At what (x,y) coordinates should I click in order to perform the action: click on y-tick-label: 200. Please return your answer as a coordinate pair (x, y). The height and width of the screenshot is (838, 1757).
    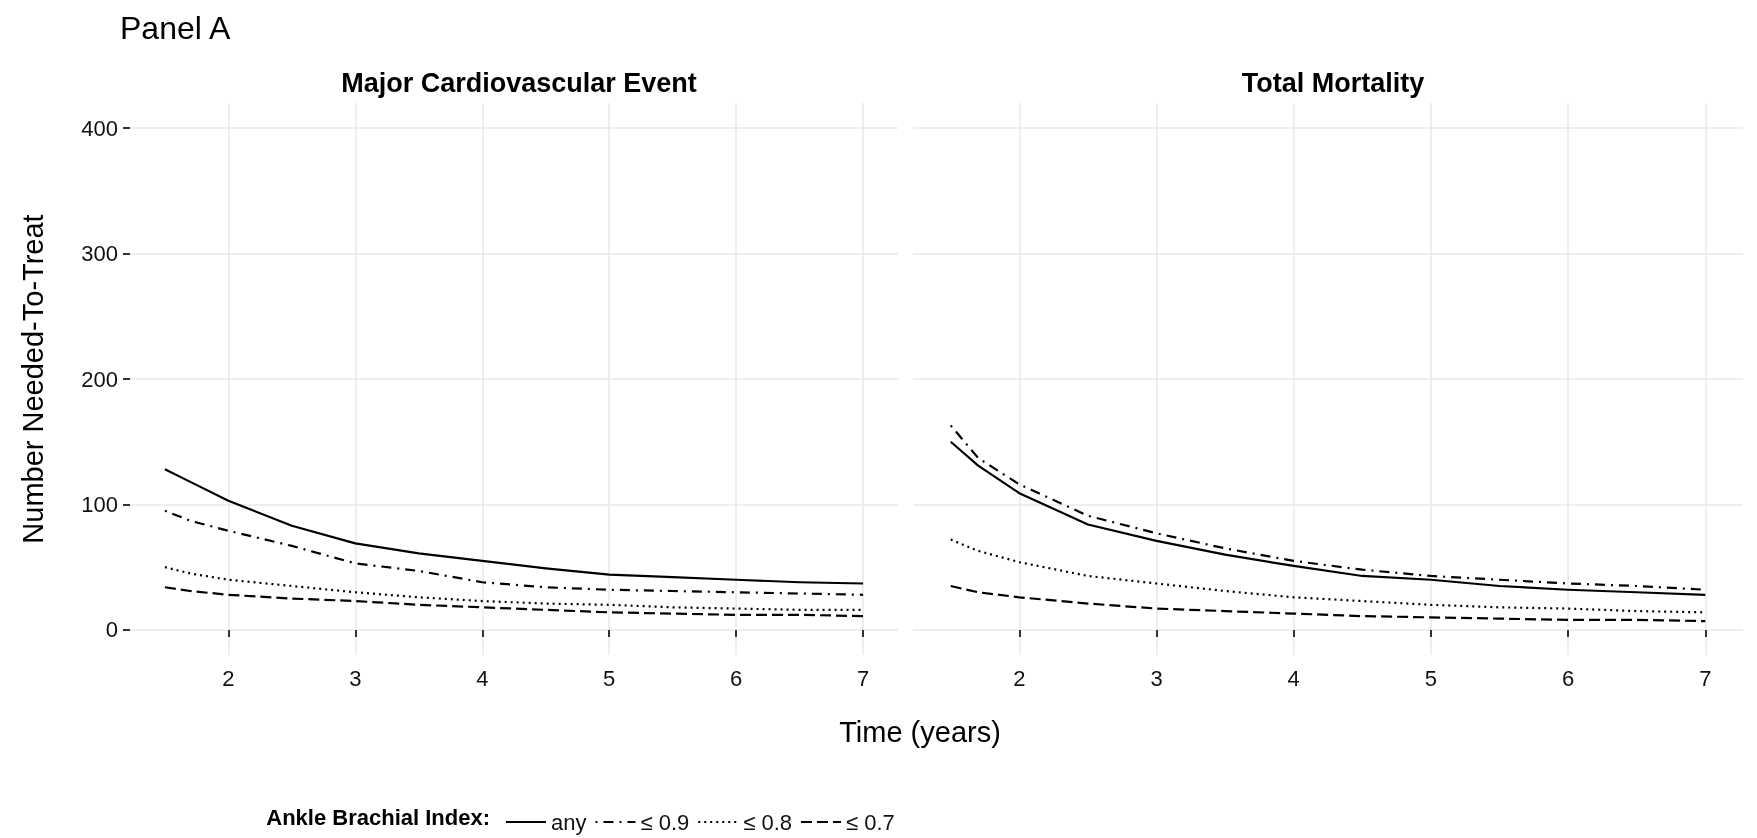
    Looking at the image, I should click on (99, 379).